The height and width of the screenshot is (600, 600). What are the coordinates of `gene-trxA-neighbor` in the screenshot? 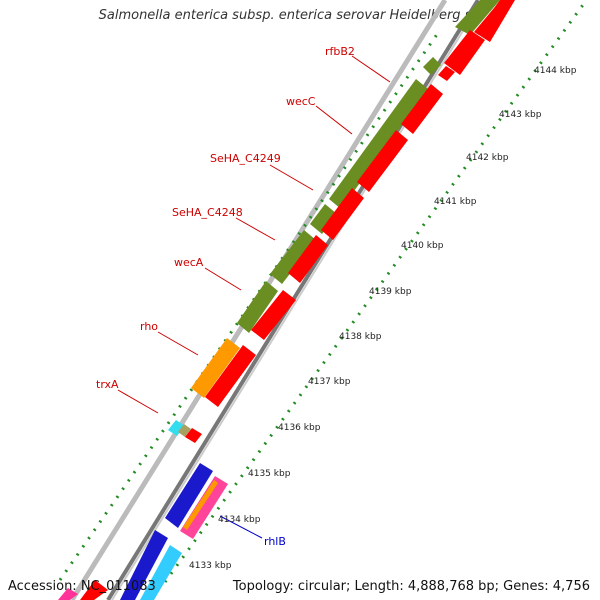 It's located at (184, 430).